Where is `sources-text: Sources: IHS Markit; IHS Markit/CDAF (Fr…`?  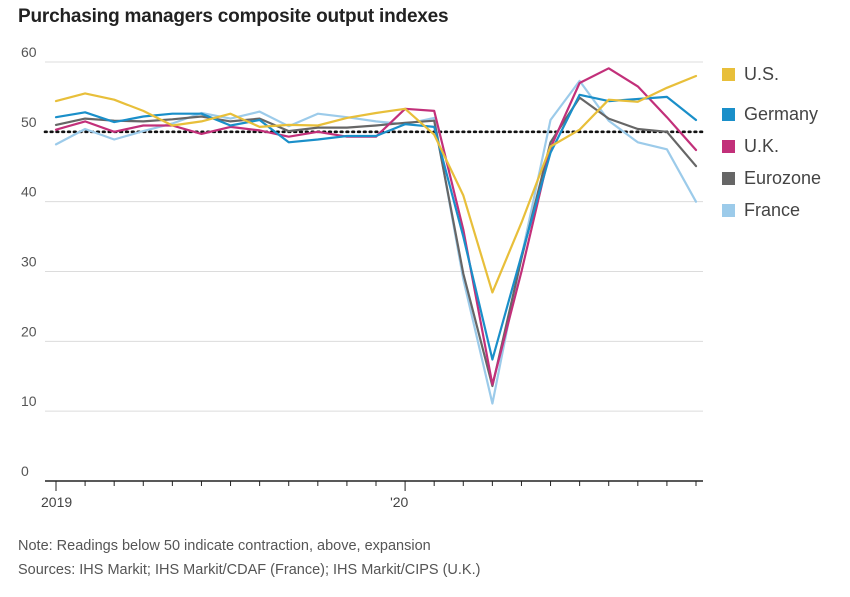
sources-text: Sources: IHS Markit; IHS Markit/CDAF (Fr… is located at coordinates (249, 570).